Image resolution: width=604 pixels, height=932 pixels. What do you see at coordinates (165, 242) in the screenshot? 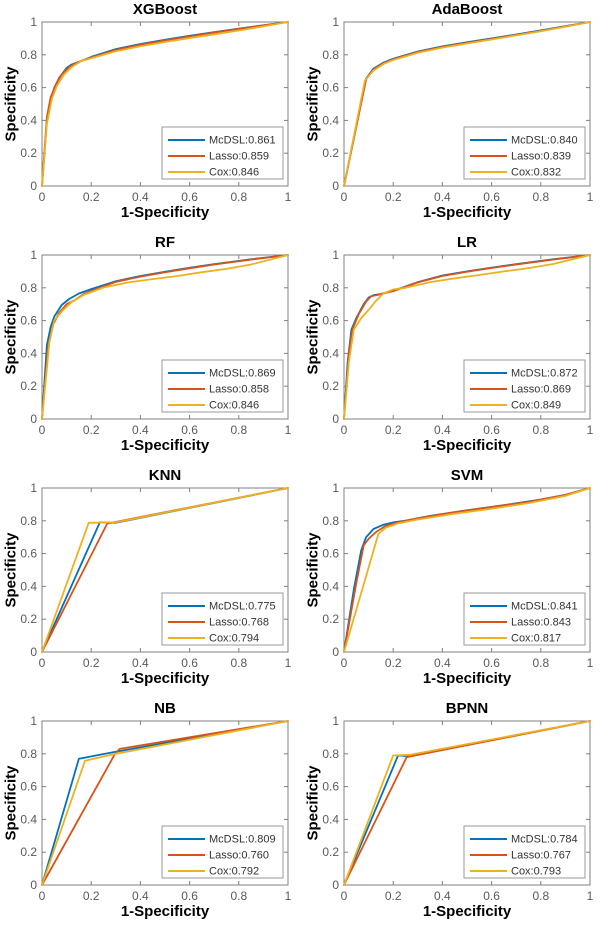
I see `chart-title: RF` at bounding box center [165, 242].